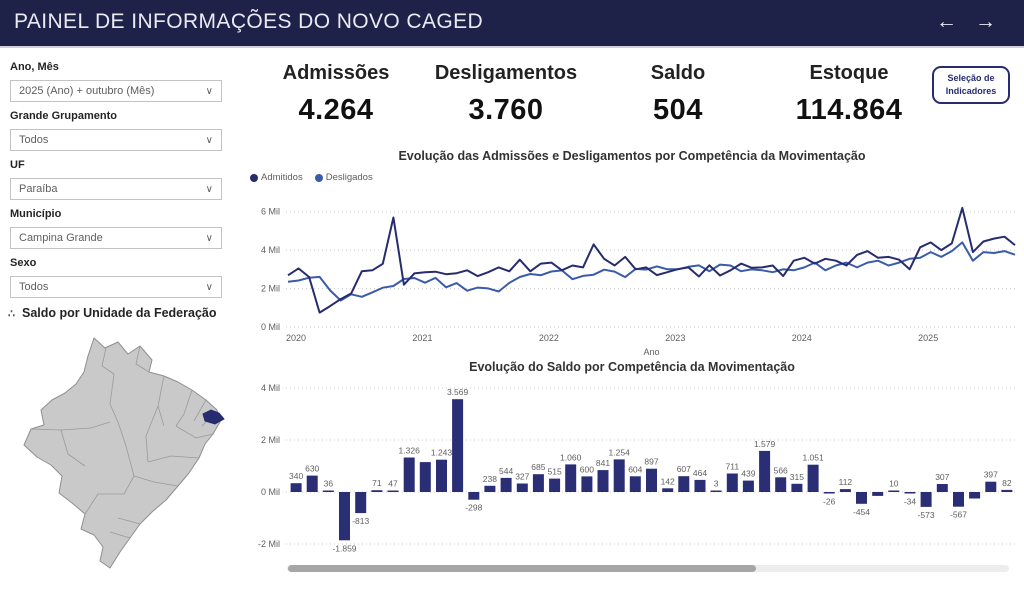  What do you see at coordinates (116, 189) in the screenshot?
I see `filter-dropdown-uf: Paraíba ∨` at bounding box center [116, 189].